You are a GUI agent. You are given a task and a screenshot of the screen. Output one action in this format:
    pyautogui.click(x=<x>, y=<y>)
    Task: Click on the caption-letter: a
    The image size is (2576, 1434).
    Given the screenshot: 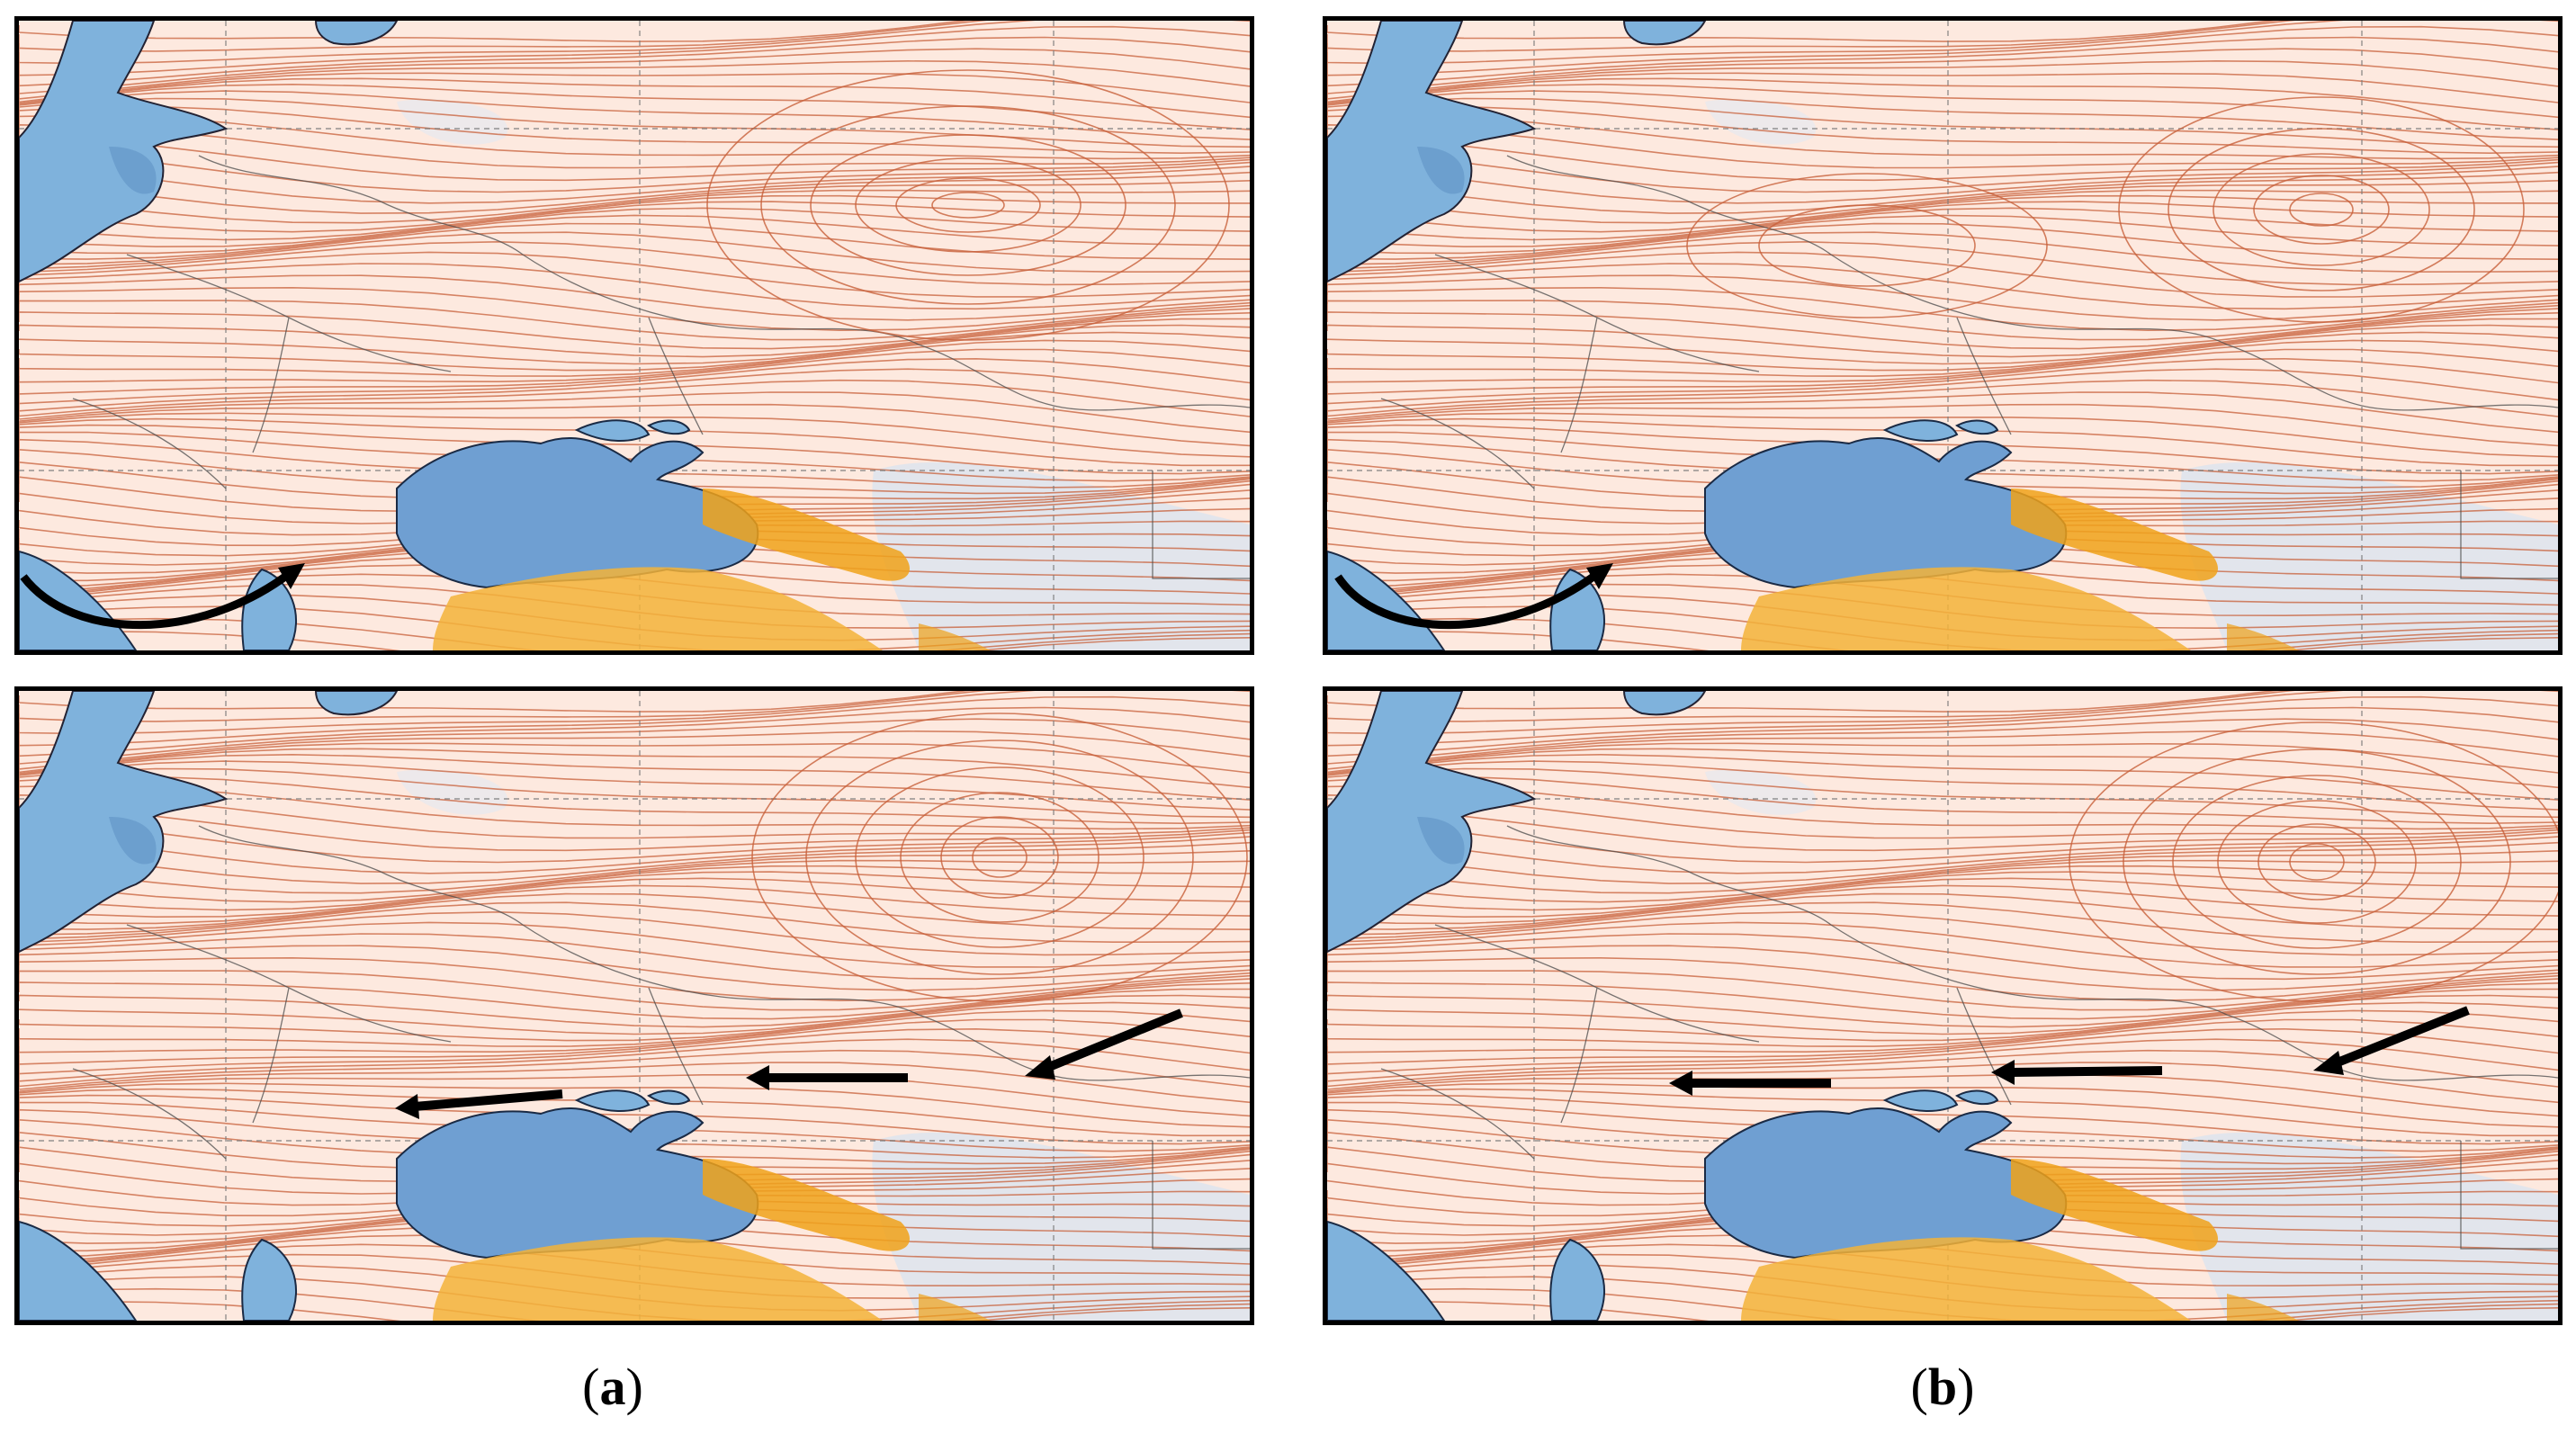 What is the action you would take?
    pyautogui.click(x=613, y=1387)
    